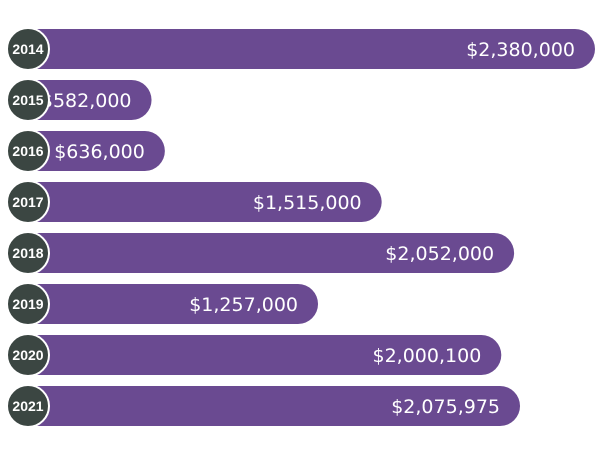 Image resolution: width=600 pixels, height=450 pixels. What do you see at coordinates (439, 254) in the screenshot?
I see `value-label-2018: $2,052,000` at bounding box center [439, 254].